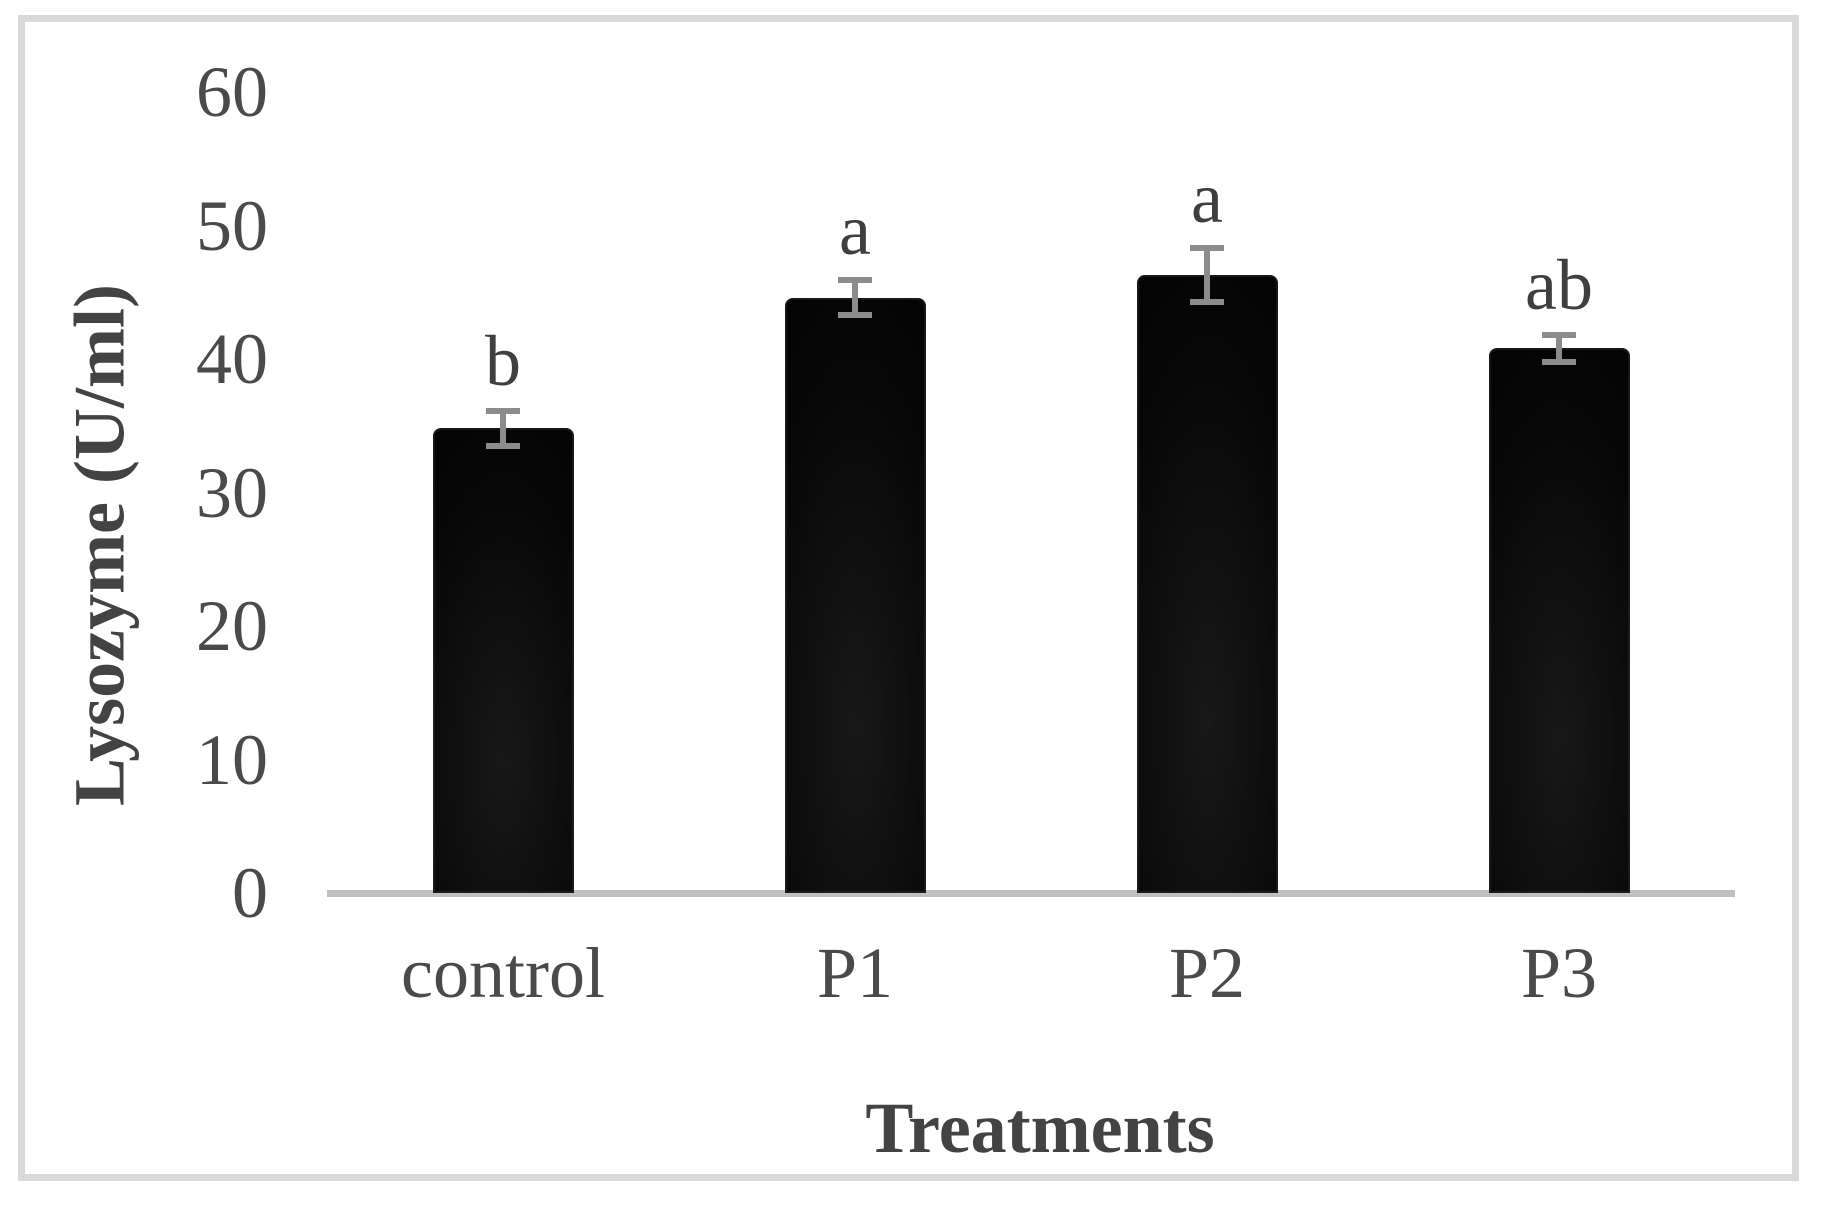 The width and height of the screenshot is (1831, 1214). I want to click on y-tick-label-60: 60, so click(232, 92).